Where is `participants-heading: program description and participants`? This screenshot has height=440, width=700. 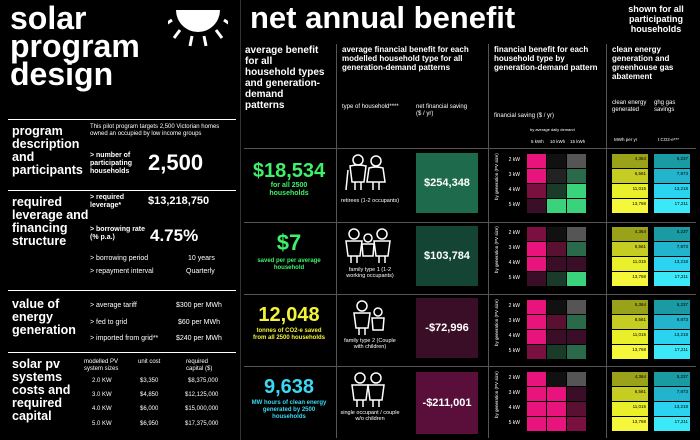 participants-heading: program description and participants is located at coordinates (47, 150).